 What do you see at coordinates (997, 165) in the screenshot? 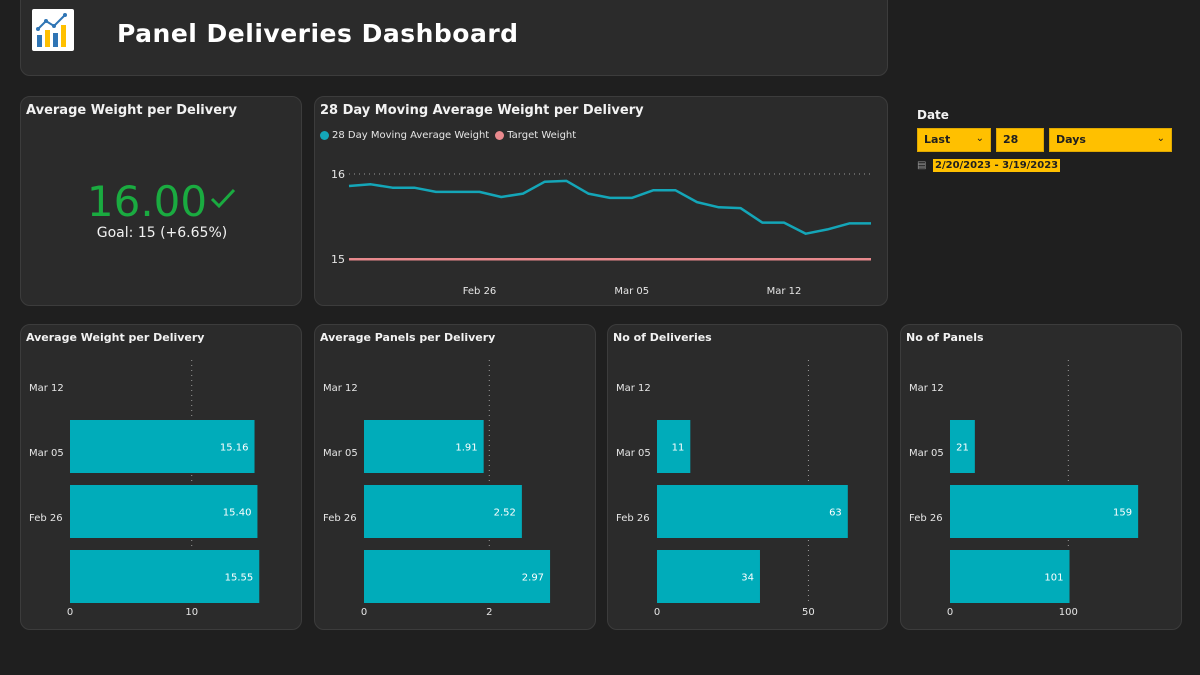
I see `date-range-text: 2/20/2023 - 3/19/2023` at bounding box center [997, 165].